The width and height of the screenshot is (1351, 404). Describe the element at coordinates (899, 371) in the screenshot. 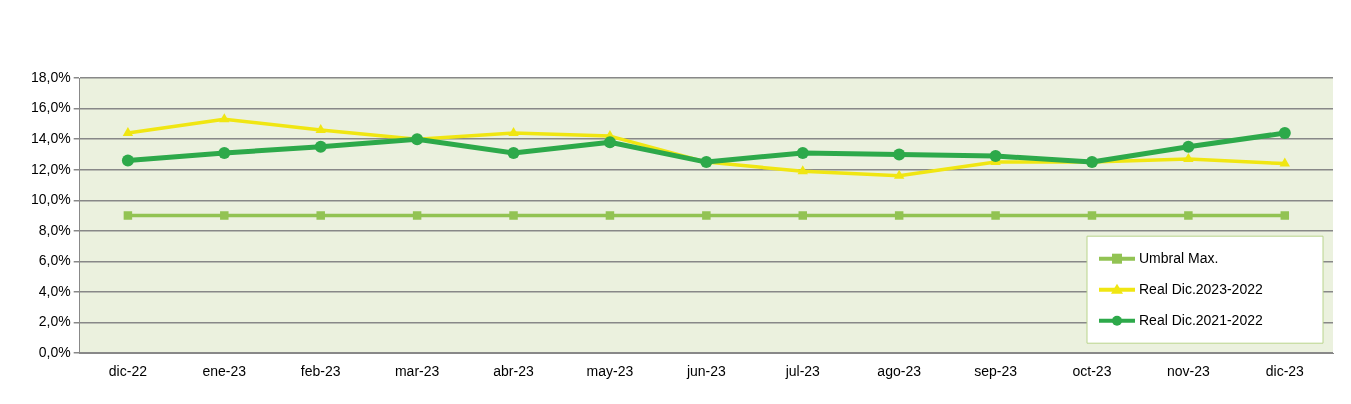

I see `x-tick-label: ago-23` at that location.